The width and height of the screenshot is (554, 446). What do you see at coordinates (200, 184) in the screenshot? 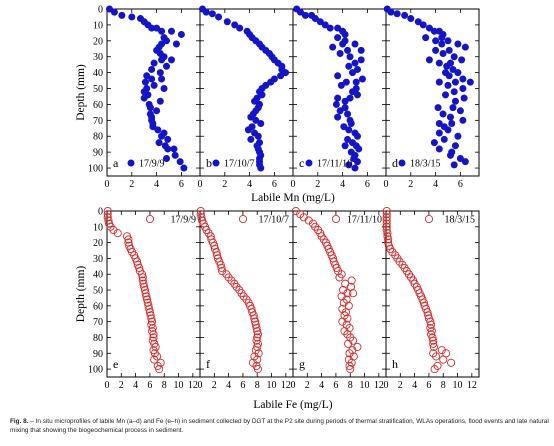
I see `x-tick-label: 0` at bounding box center [200, 184].